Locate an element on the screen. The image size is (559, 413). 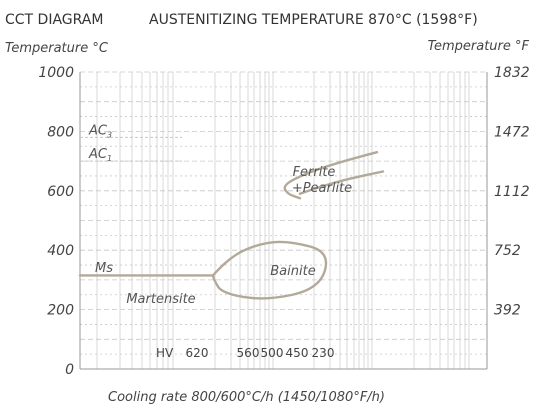
left-tick-label: 800 is located at coordinates (60, 132).